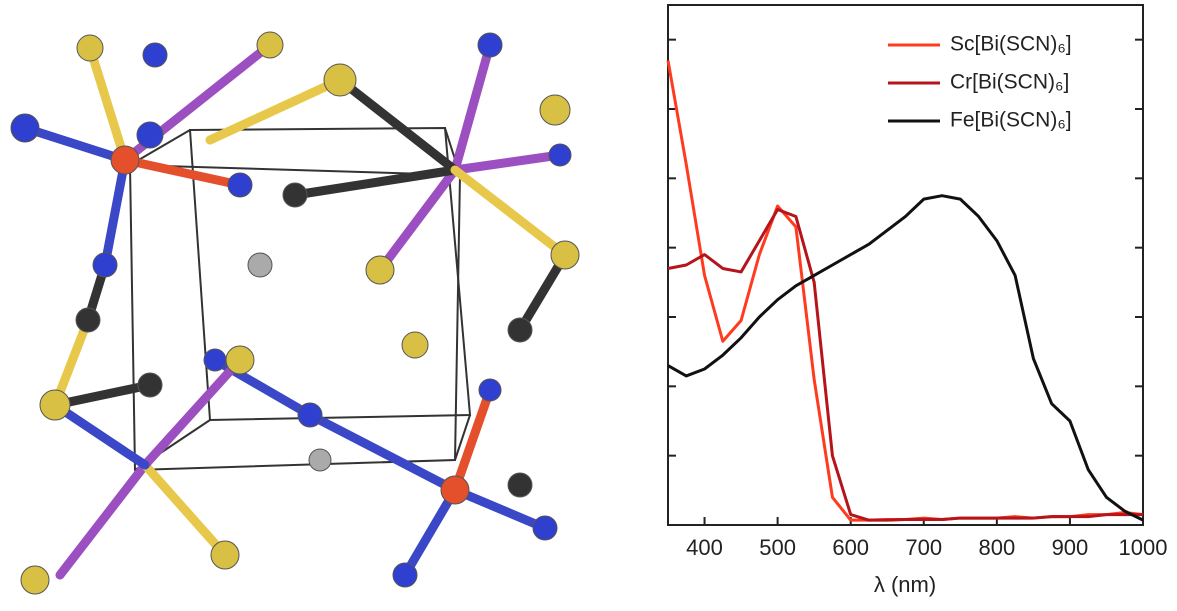  What do you see at coordinates (462, 437) in the screenshot?
I see `unit-cell` at bounding box center [462, 437].